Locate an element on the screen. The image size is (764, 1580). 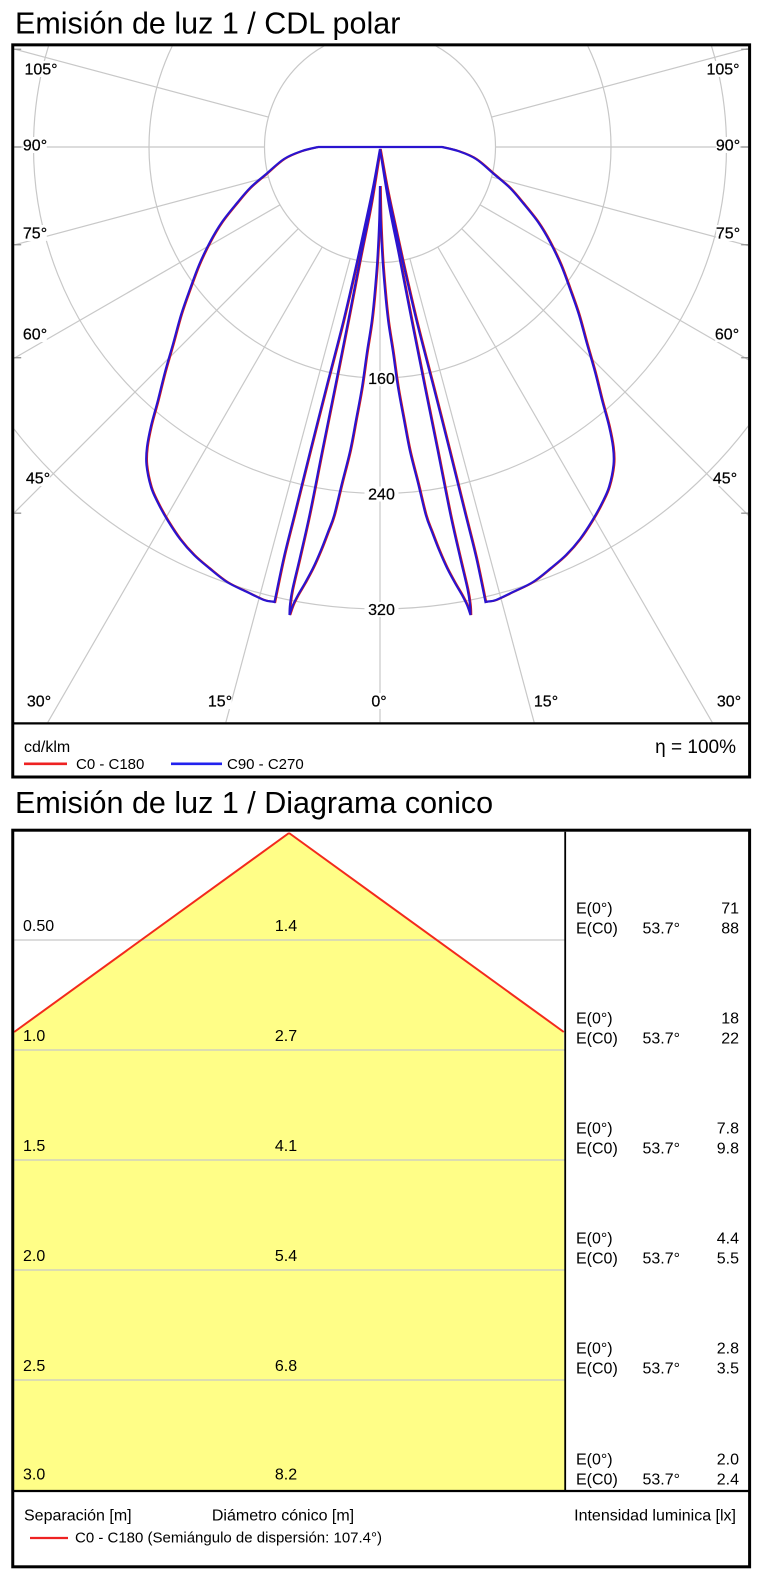
svg-text: Diámetro cónico [m] is located at coordinates (283, 1516).